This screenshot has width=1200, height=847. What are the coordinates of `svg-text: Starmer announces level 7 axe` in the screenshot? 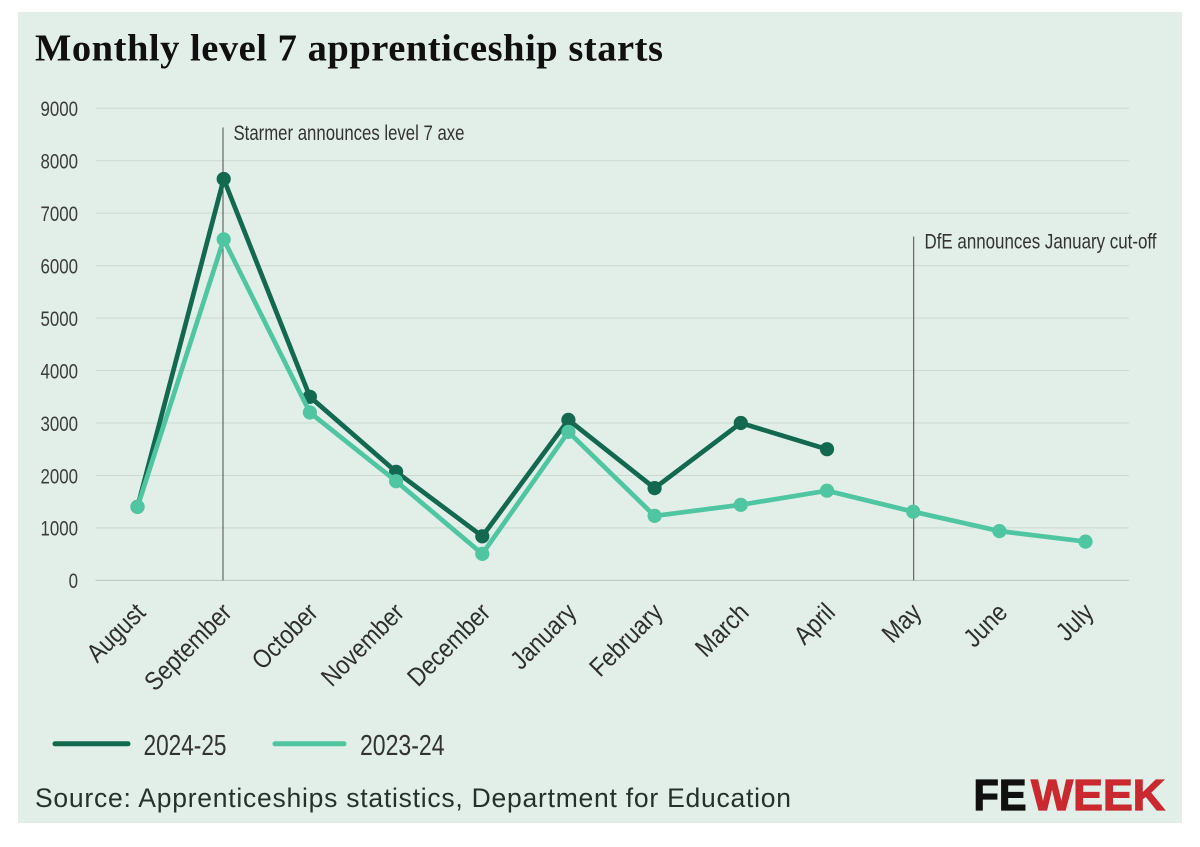 It's located at (349, 133).